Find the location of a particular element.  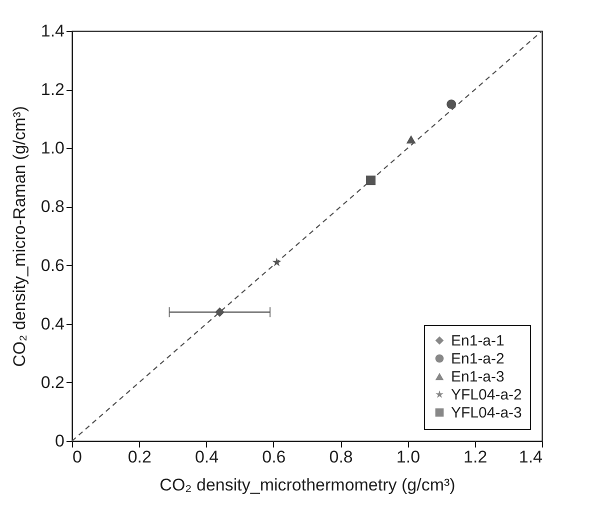

legend-label: YFL04-a-2 is located at coordinates (486, 395).